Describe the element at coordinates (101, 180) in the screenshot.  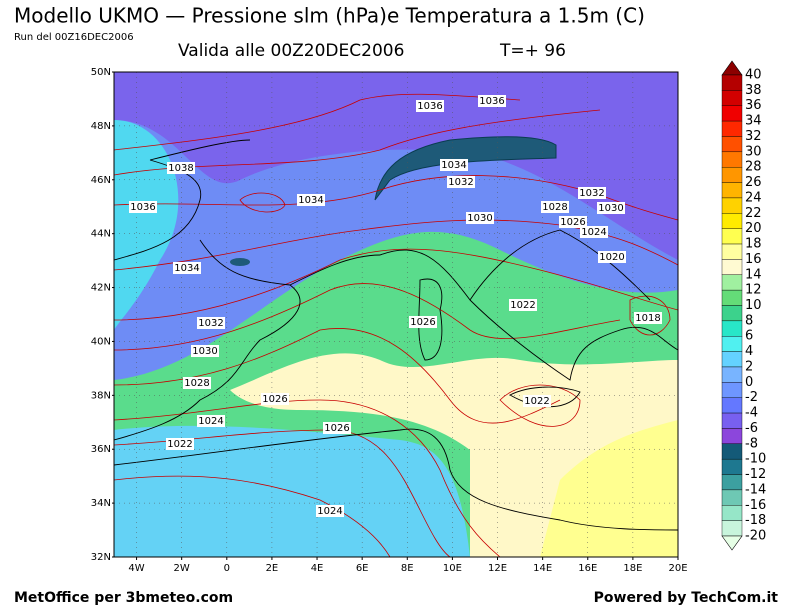
I see `lat-label: 46N` at that location.